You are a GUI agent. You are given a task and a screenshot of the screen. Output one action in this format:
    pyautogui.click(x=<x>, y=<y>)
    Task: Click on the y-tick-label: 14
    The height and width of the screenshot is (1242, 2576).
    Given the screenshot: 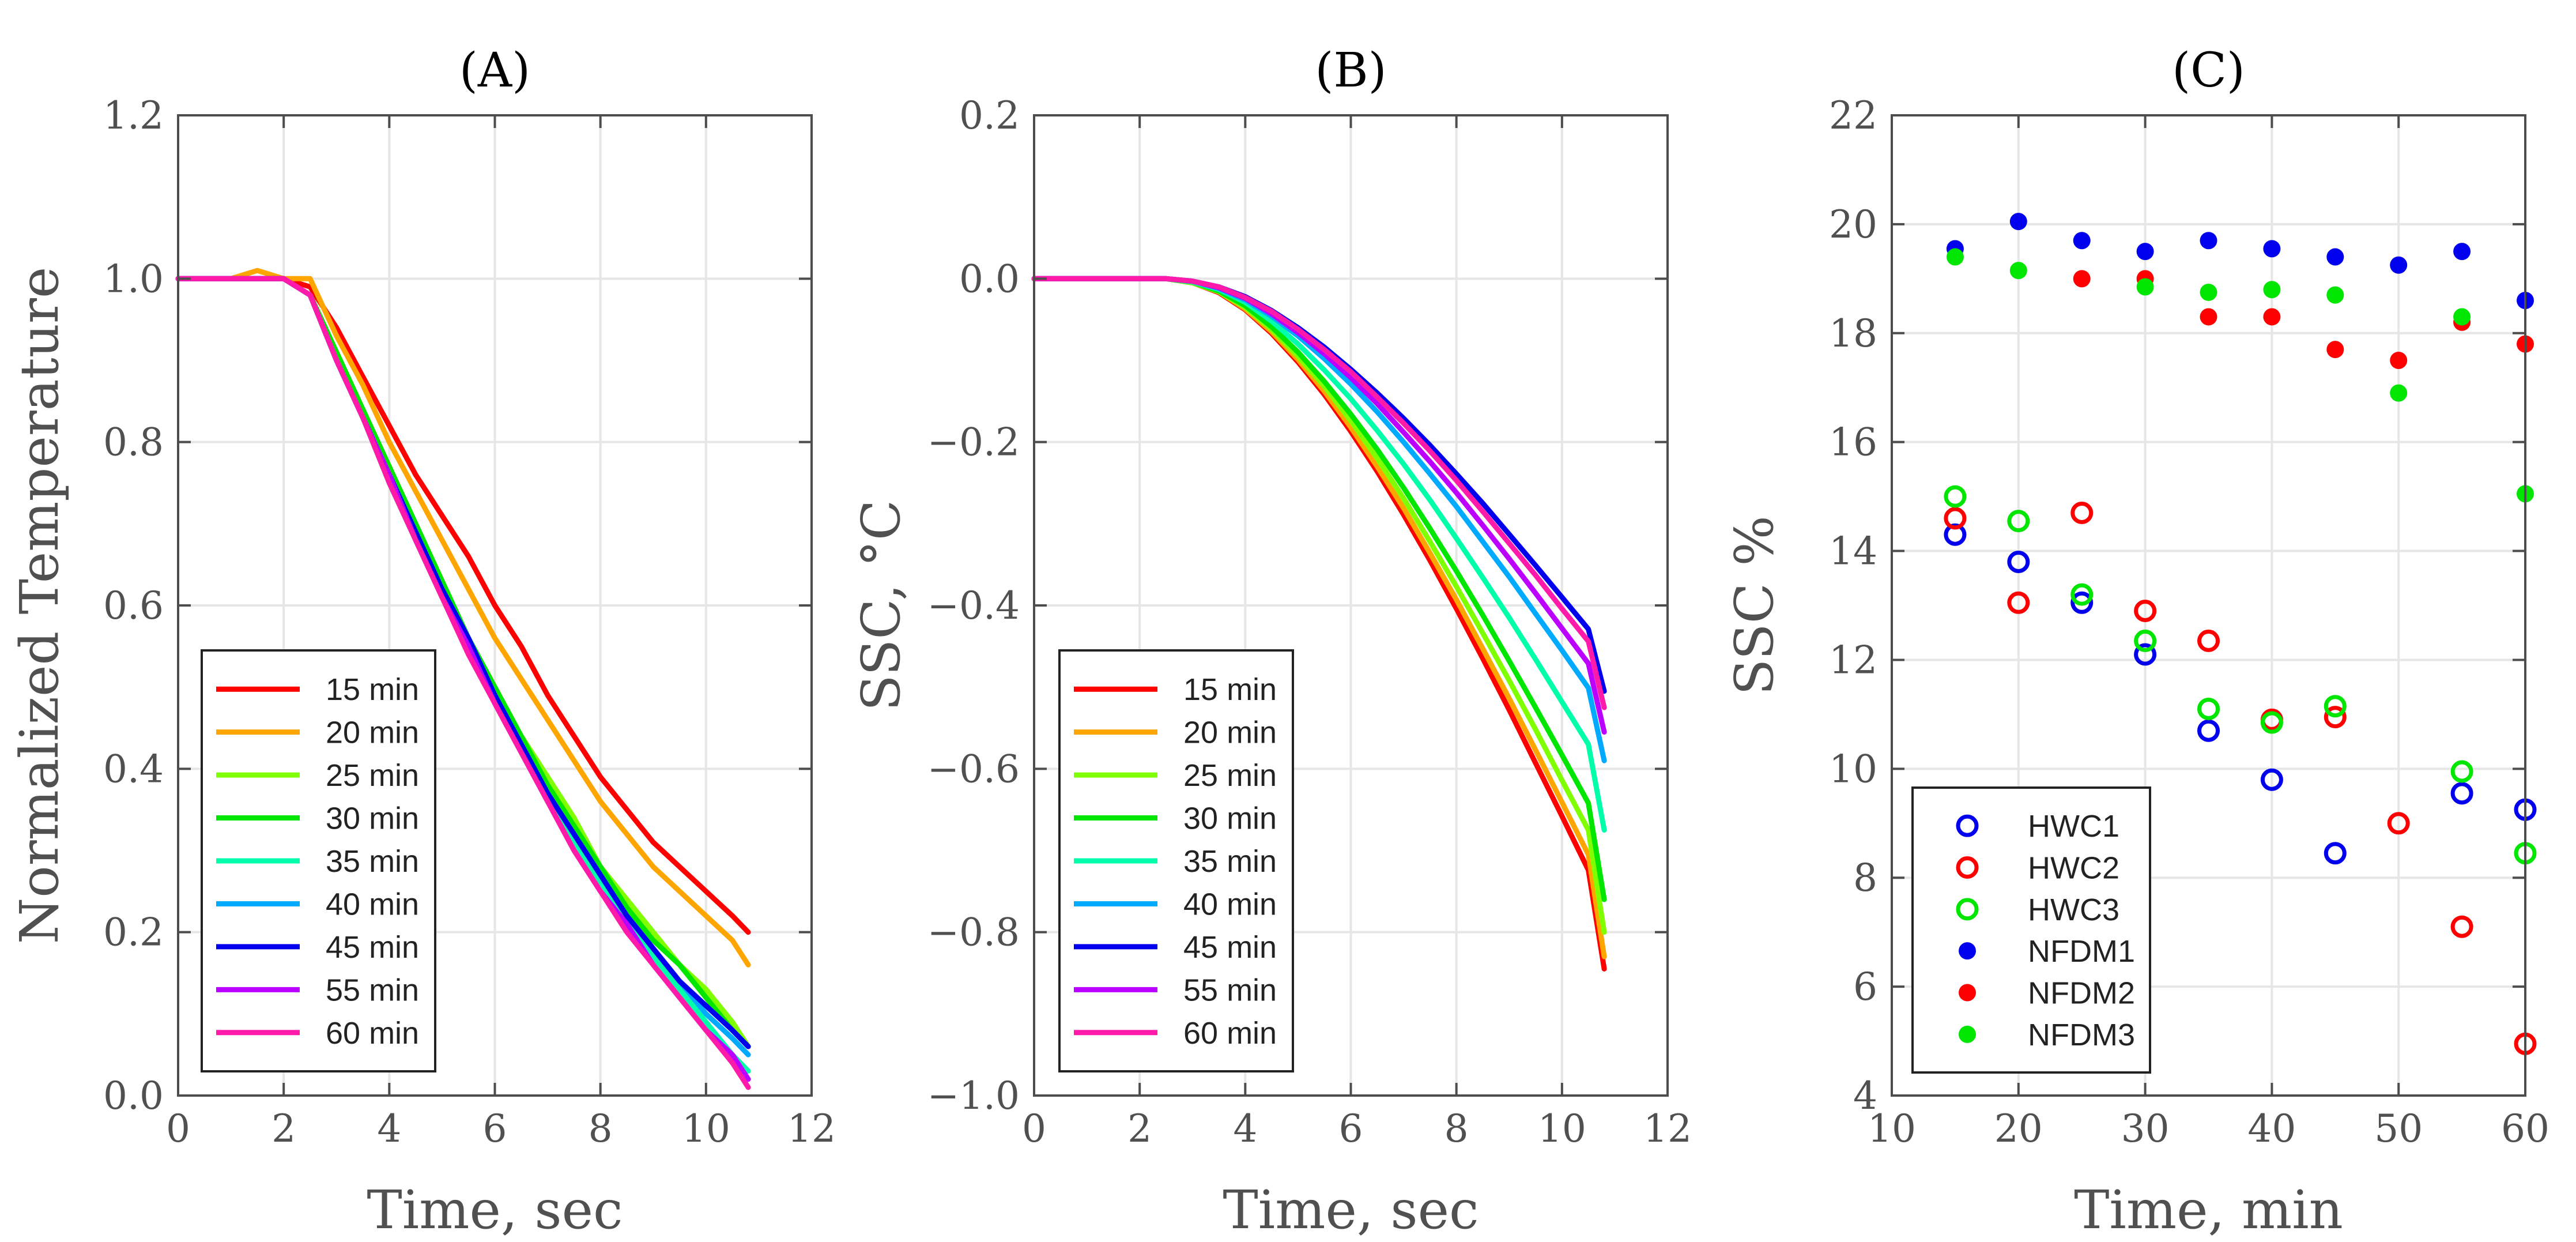 What is the action you would take?
    pyautogui.click(x=1853, y=551)
    